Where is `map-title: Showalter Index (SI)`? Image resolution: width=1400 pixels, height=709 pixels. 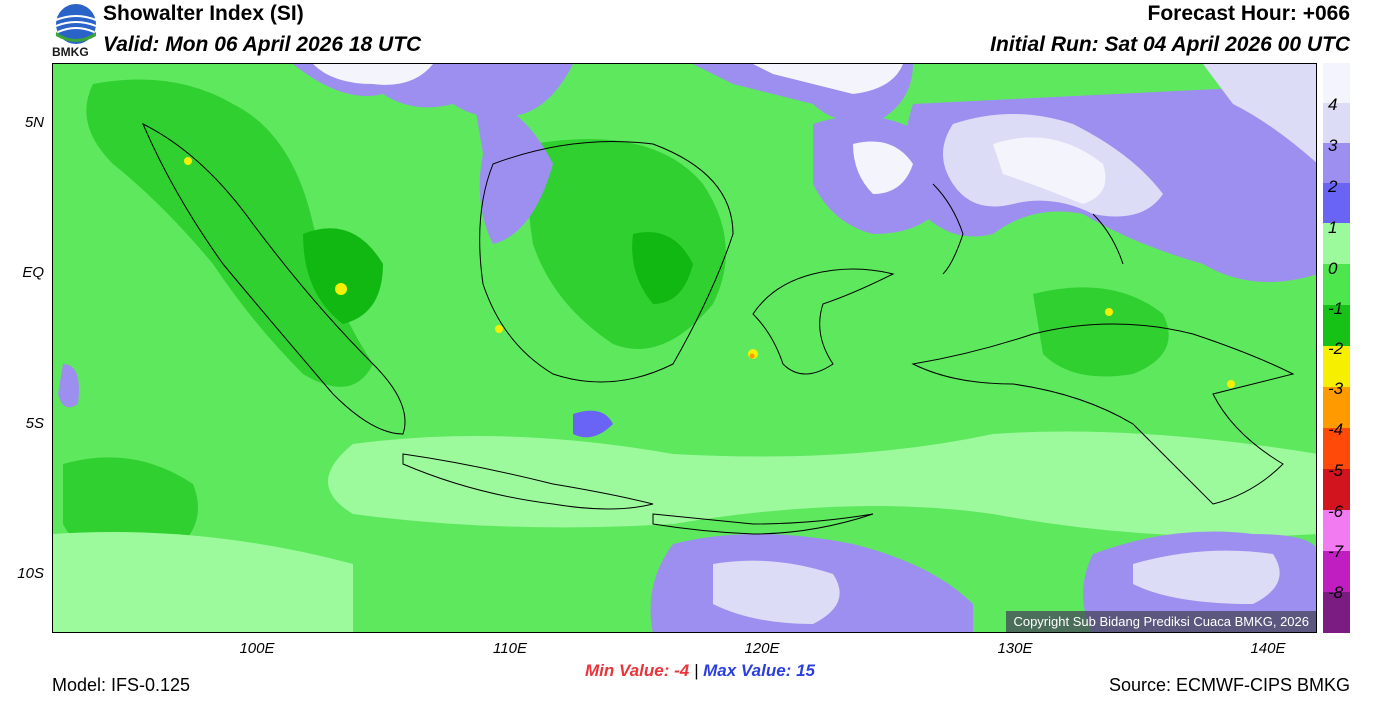
map-title: Showalter Index (SI) is located at coordinates (203, 13).